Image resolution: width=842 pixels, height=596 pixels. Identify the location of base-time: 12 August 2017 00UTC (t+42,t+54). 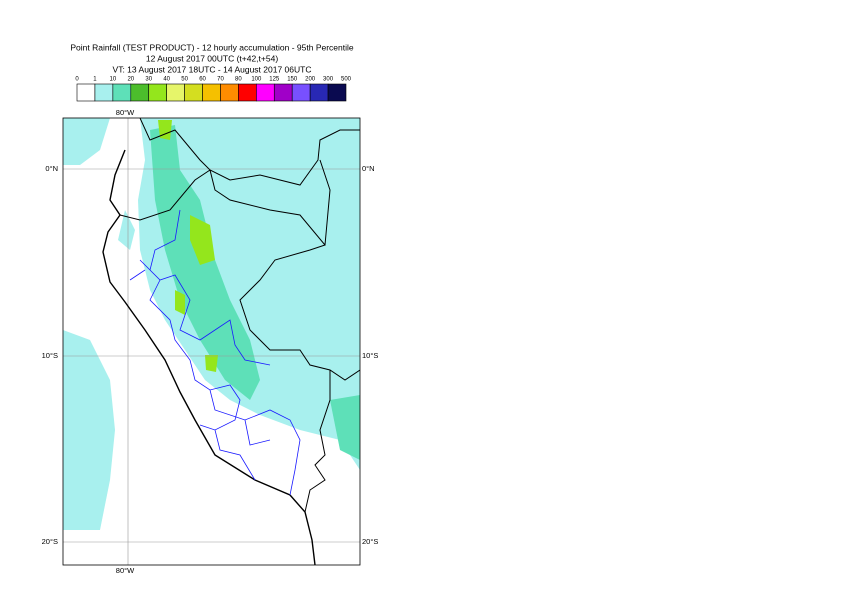
(212, 58).